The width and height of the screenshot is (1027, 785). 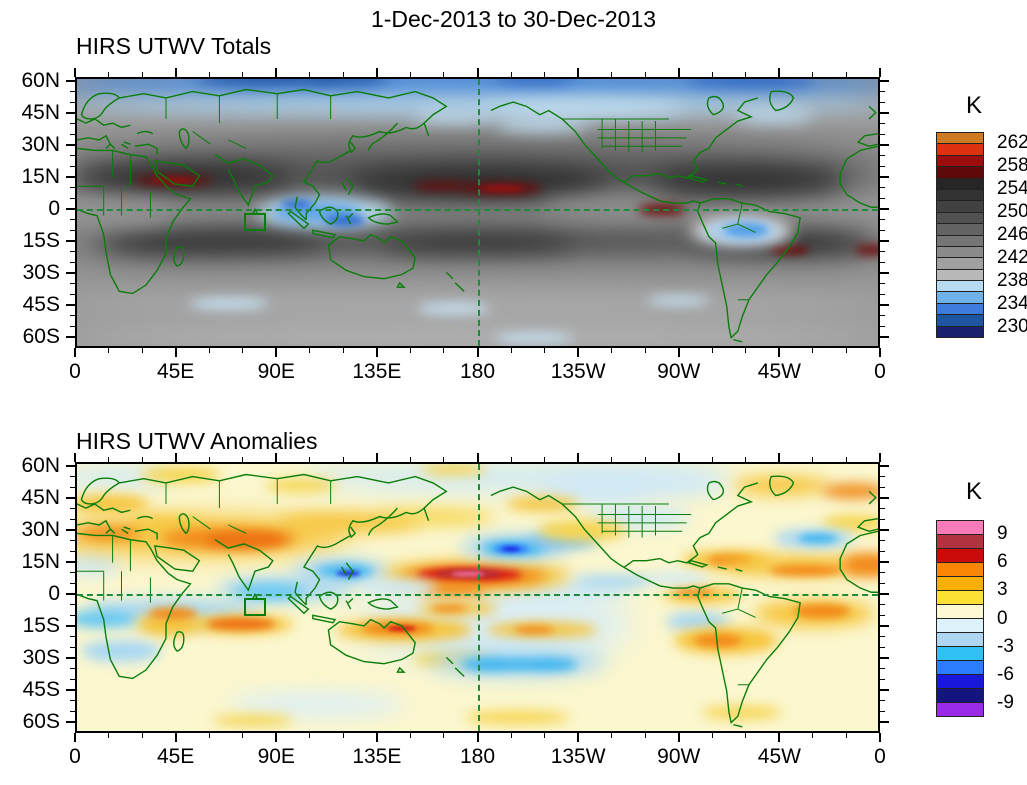 I want to click on lon-tick-label: 0, so click(x=880, y=371).